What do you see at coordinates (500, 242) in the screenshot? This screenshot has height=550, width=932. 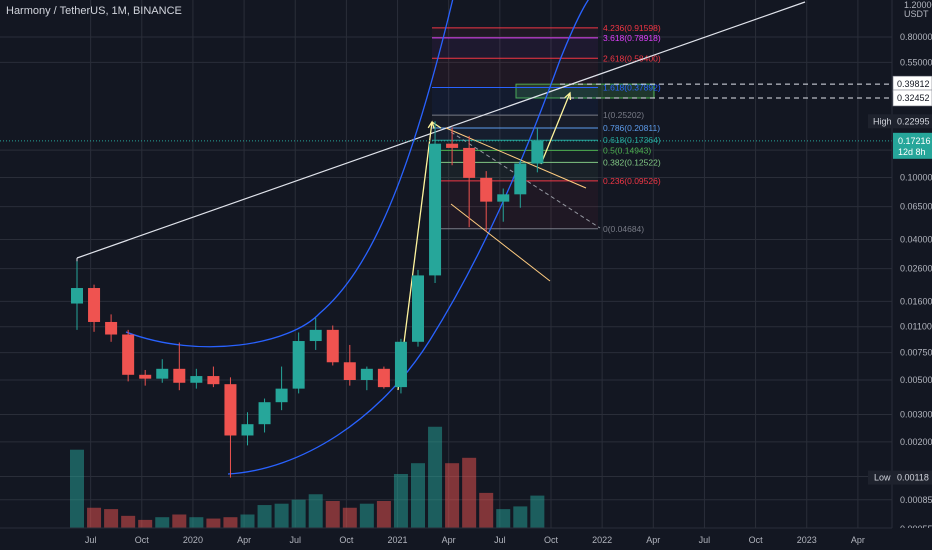 I see `channel-lower` at bounding box center [500, 242].